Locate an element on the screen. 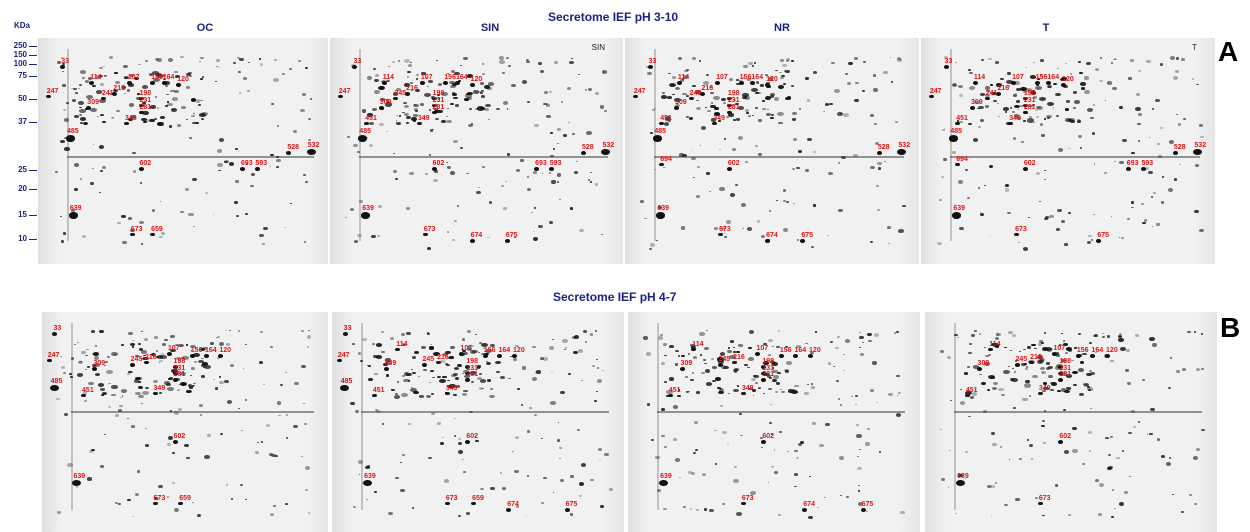 The image size is (1250, 532). spot-label: 673 is located at coordinates (136, 229).